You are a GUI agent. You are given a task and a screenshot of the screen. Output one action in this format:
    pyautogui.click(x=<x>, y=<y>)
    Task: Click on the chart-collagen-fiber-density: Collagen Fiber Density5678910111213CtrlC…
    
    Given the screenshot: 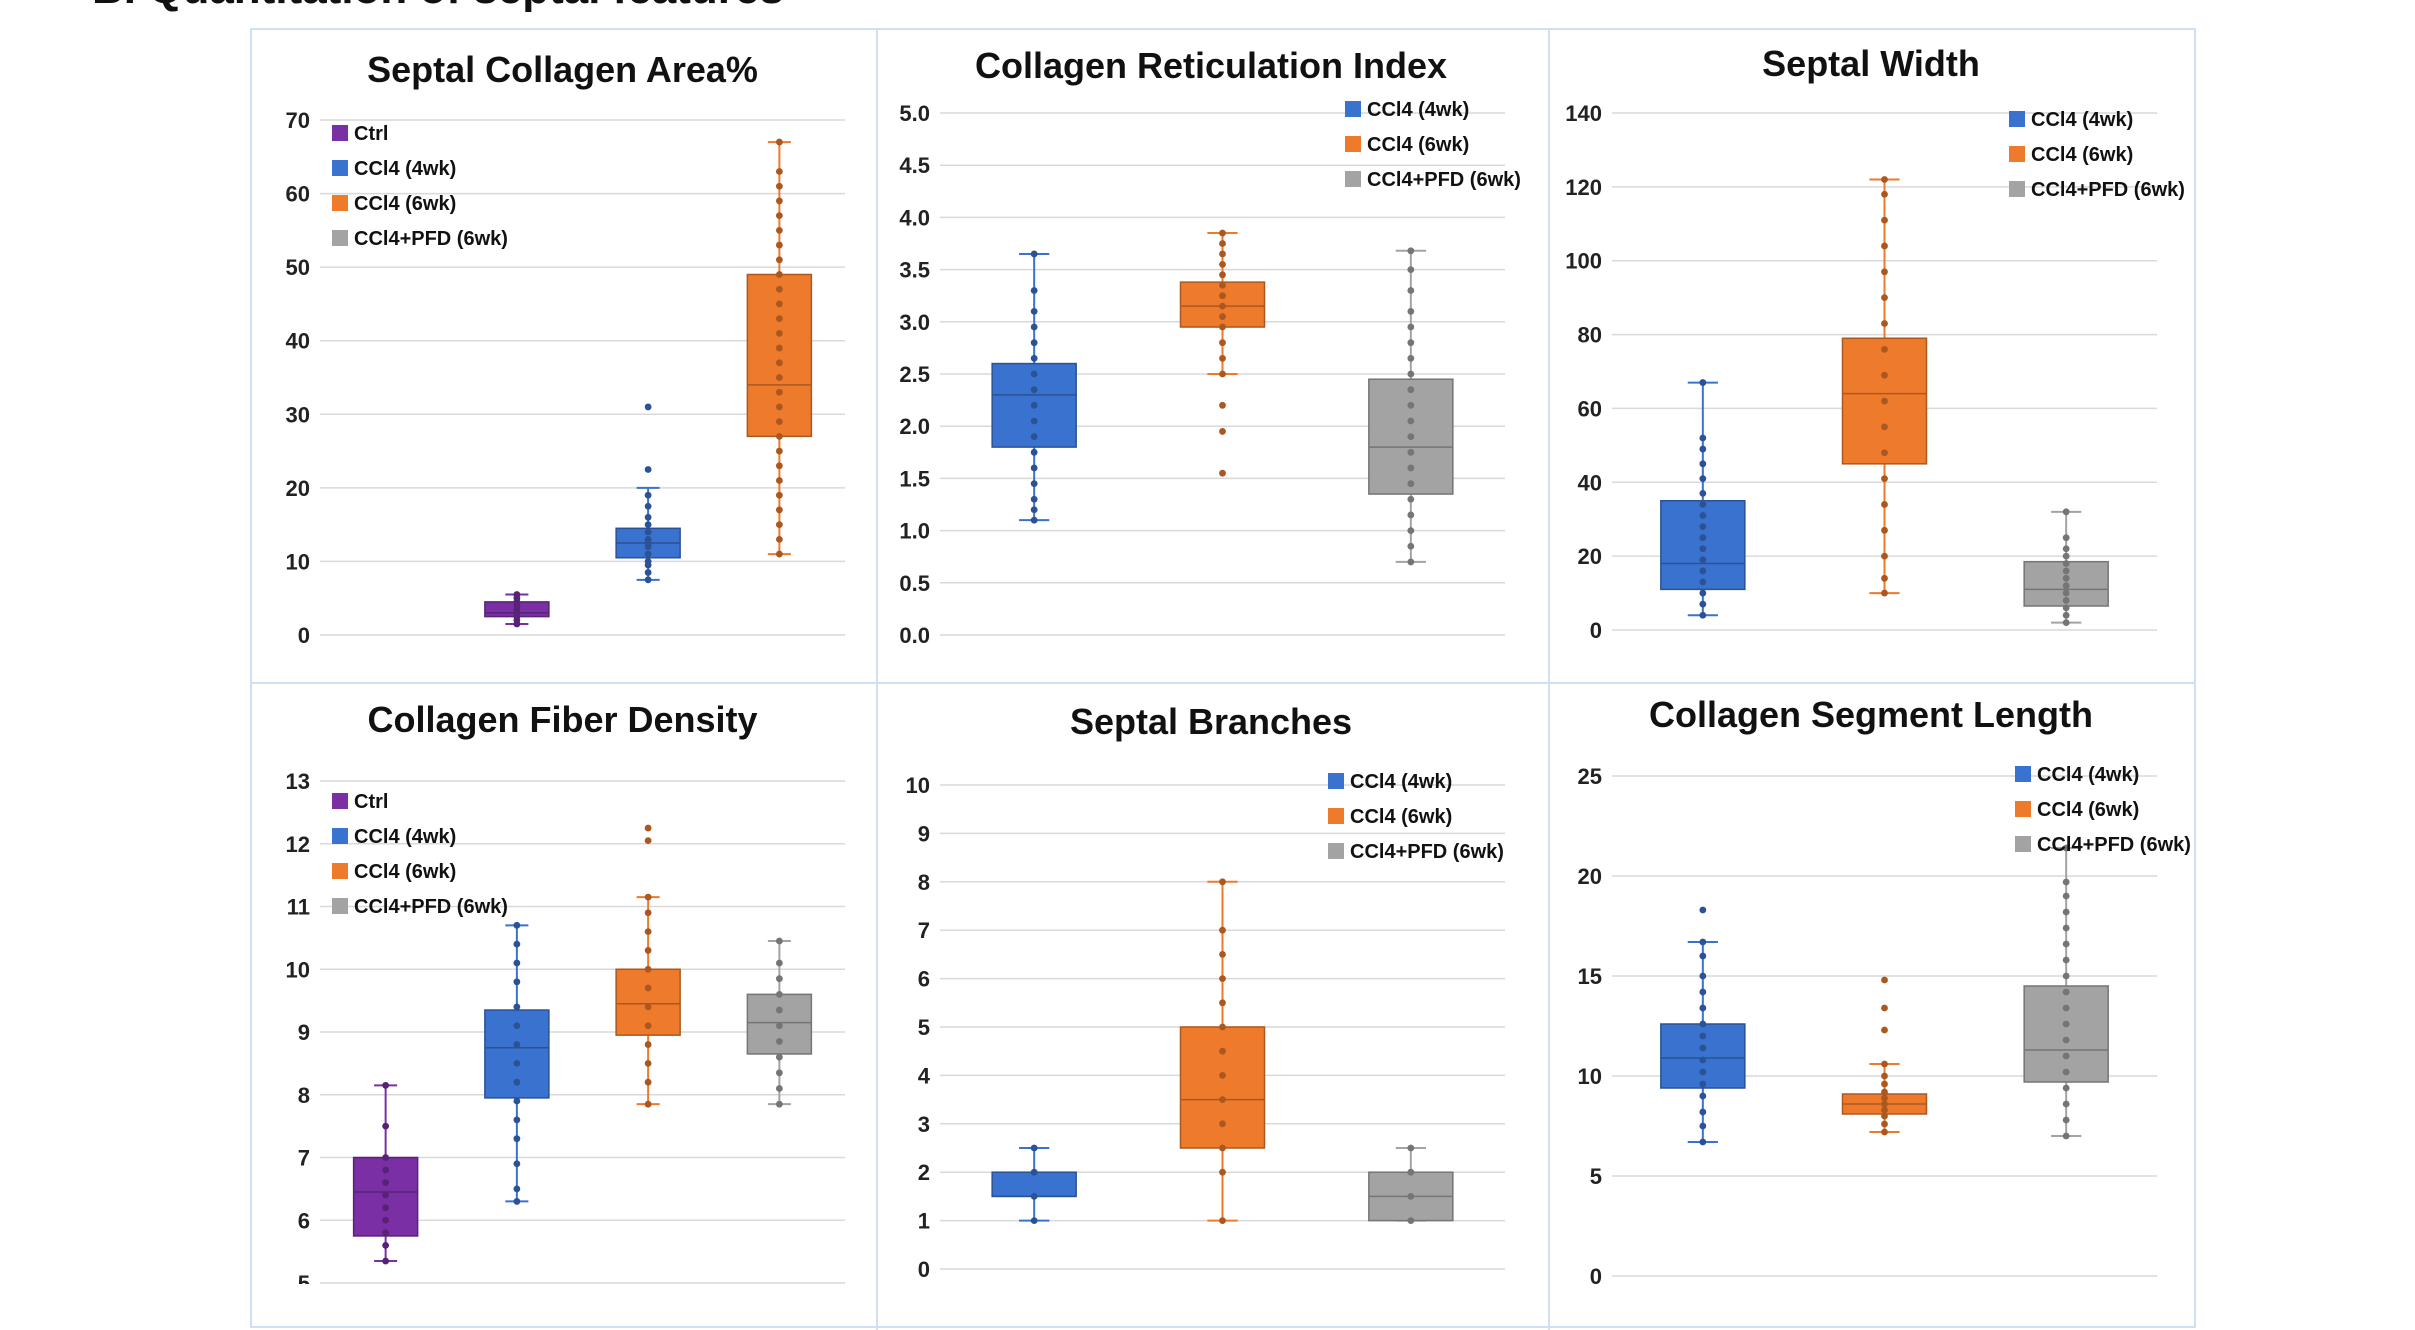 What is the action you would take?
    pyautogui.click(x=565, y=991)
    